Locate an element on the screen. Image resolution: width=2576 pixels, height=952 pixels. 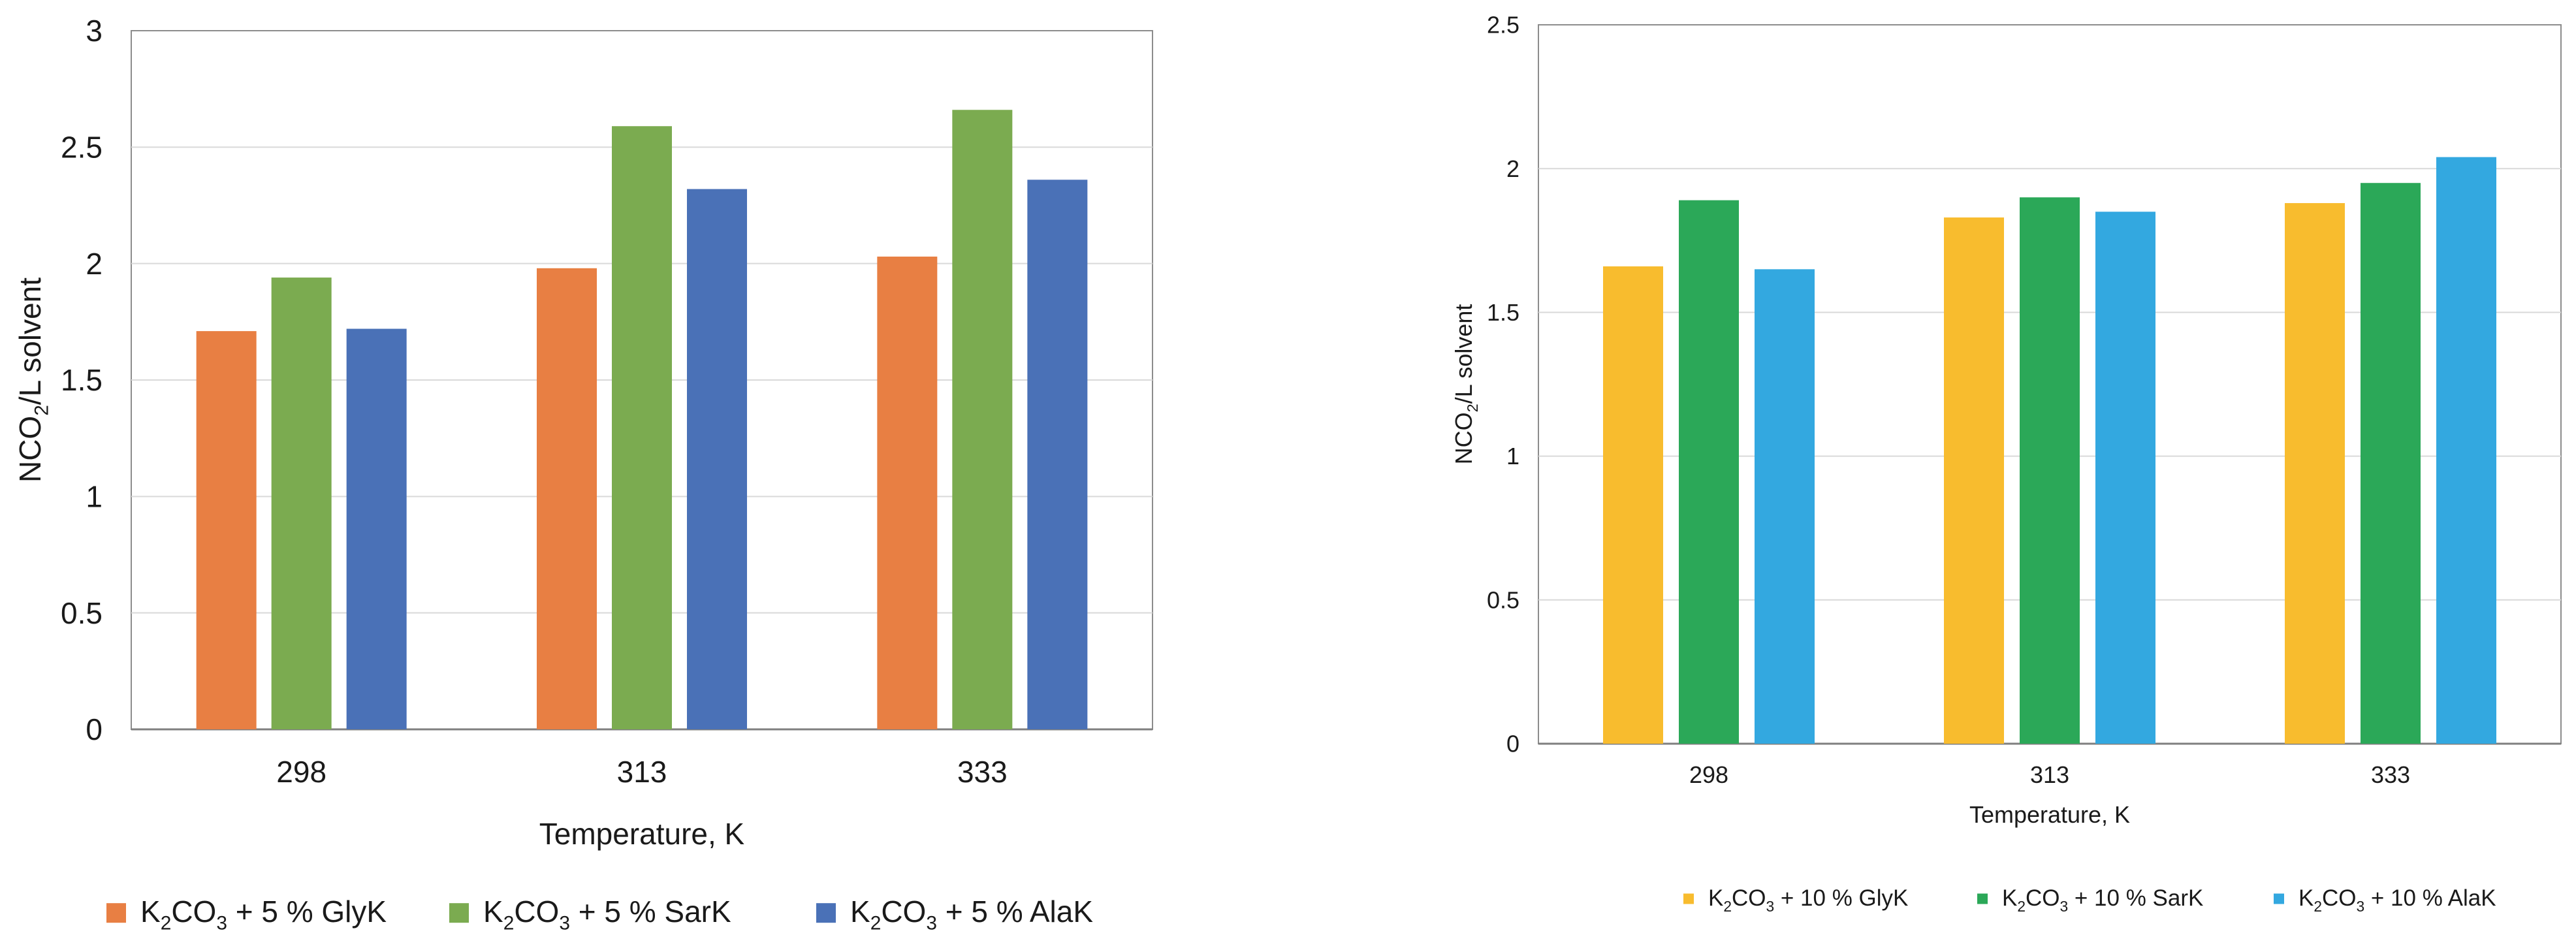
legend-label: K2CO3 + 10 % GlyK is located at coordinates (1808, 900).